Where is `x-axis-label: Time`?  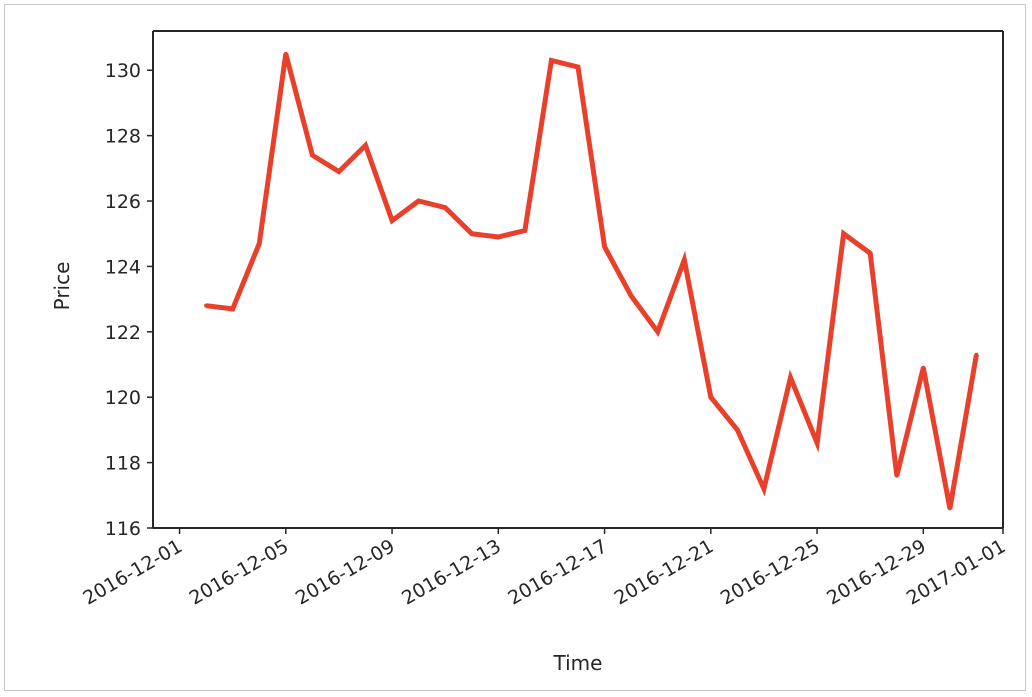 x-axis-label: Time is located at coordinates (578, 663).